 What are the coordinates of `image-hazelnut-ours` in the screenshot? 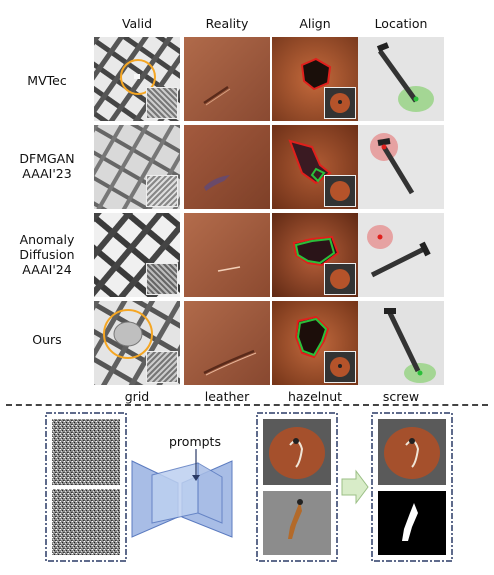 It's located at (315, 343).